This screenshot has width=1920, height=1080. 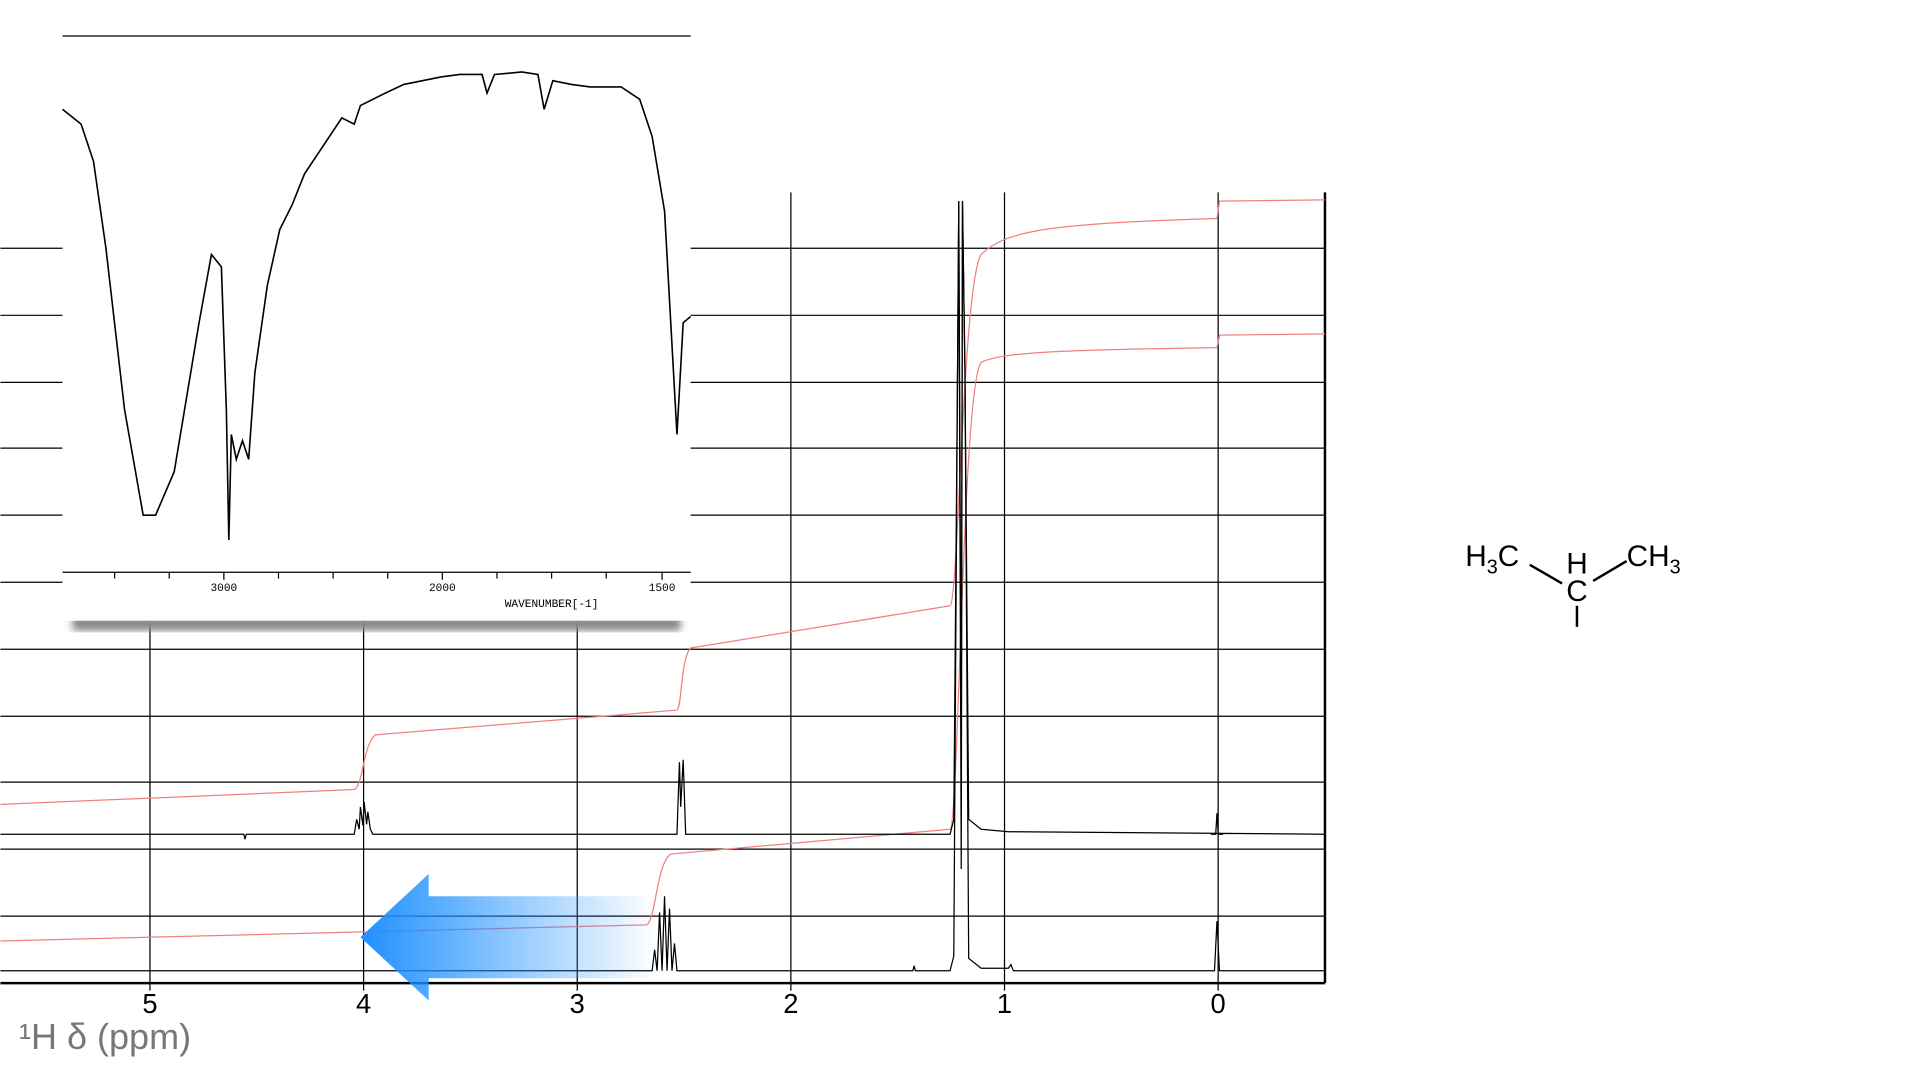 What do you see at coordinates (552, 605) in the screenshot?
I see `ir-axis-title: WAVENUMBER[-1]` at bounding box center [552, 605].